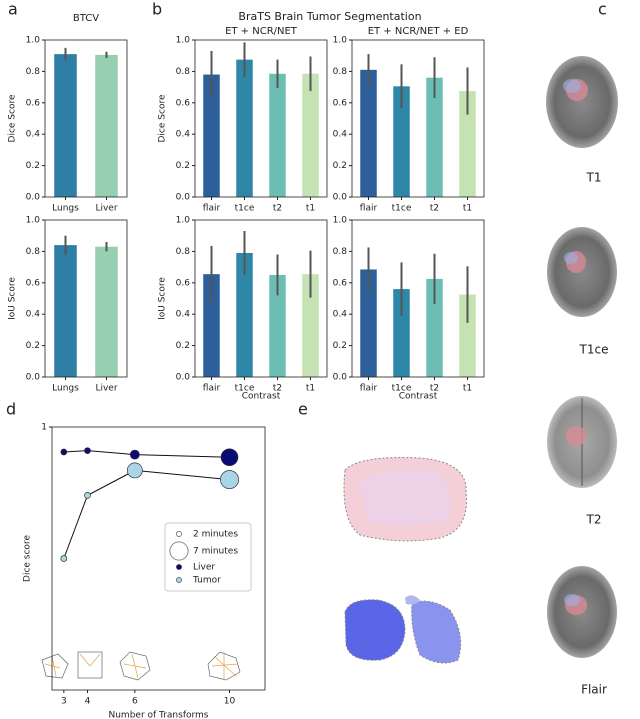 This screenshot has height=719, width=640. Describe the element at coordinates (434, 209) in the screenshot. I see `x-tick-label: t2` at that location.